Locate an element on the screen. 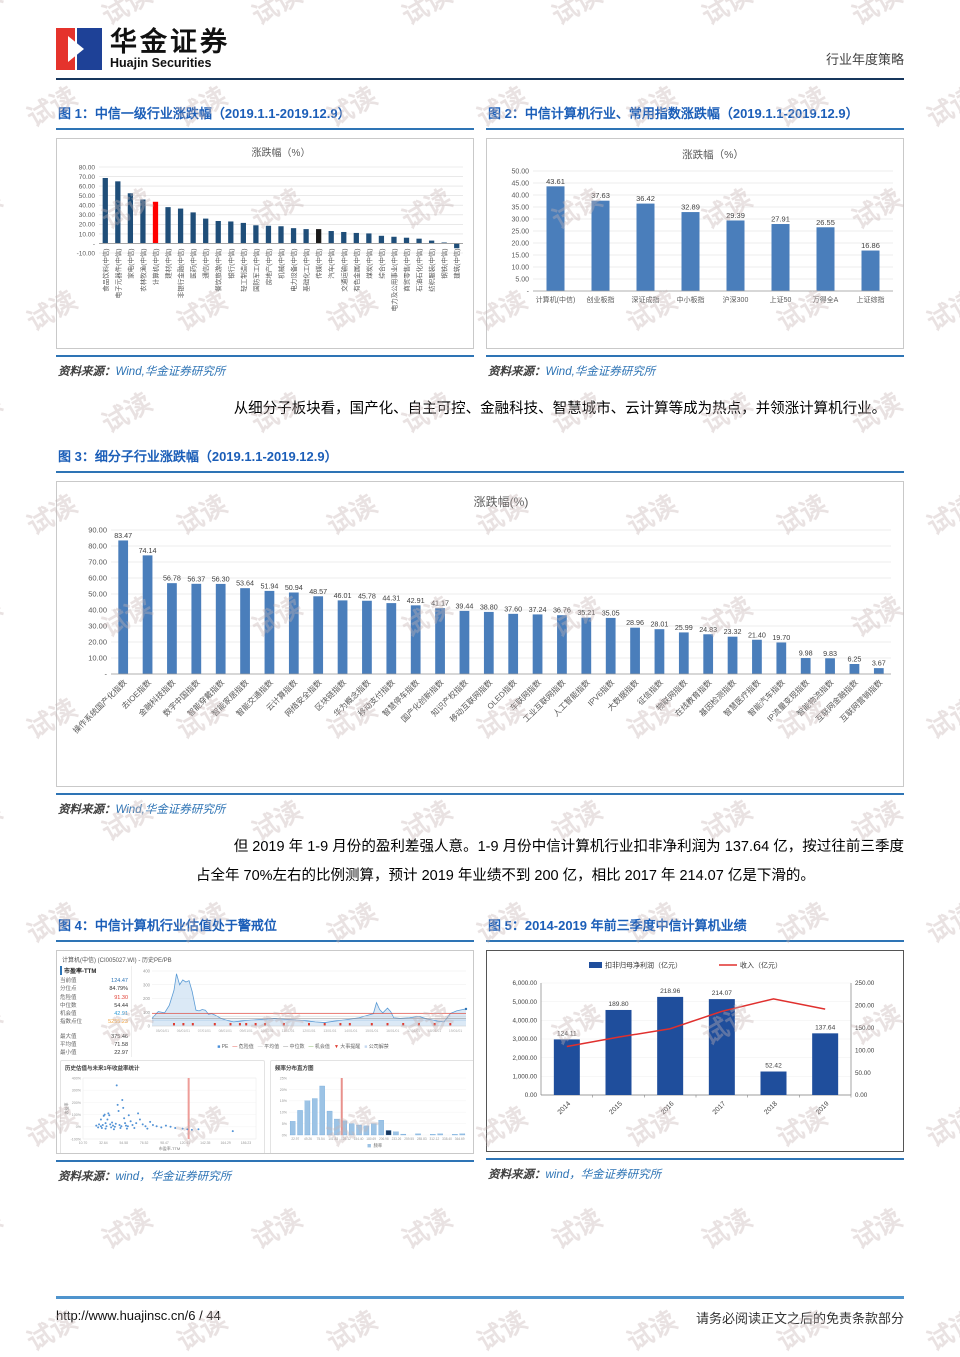  svg-text: 100% is located at coordinates (77, 1115).